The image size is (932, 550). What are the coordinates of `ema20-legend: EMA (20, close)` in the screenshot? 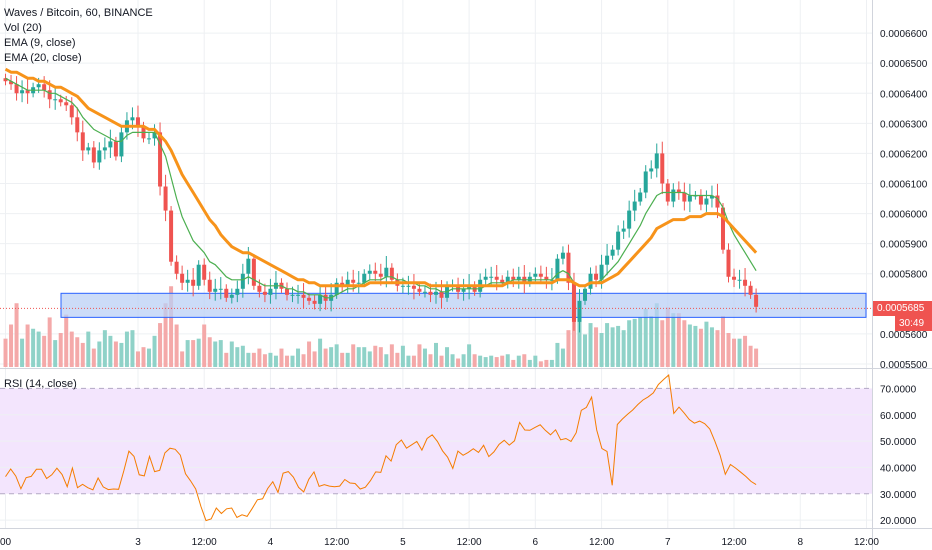 It's located at (43, 58).